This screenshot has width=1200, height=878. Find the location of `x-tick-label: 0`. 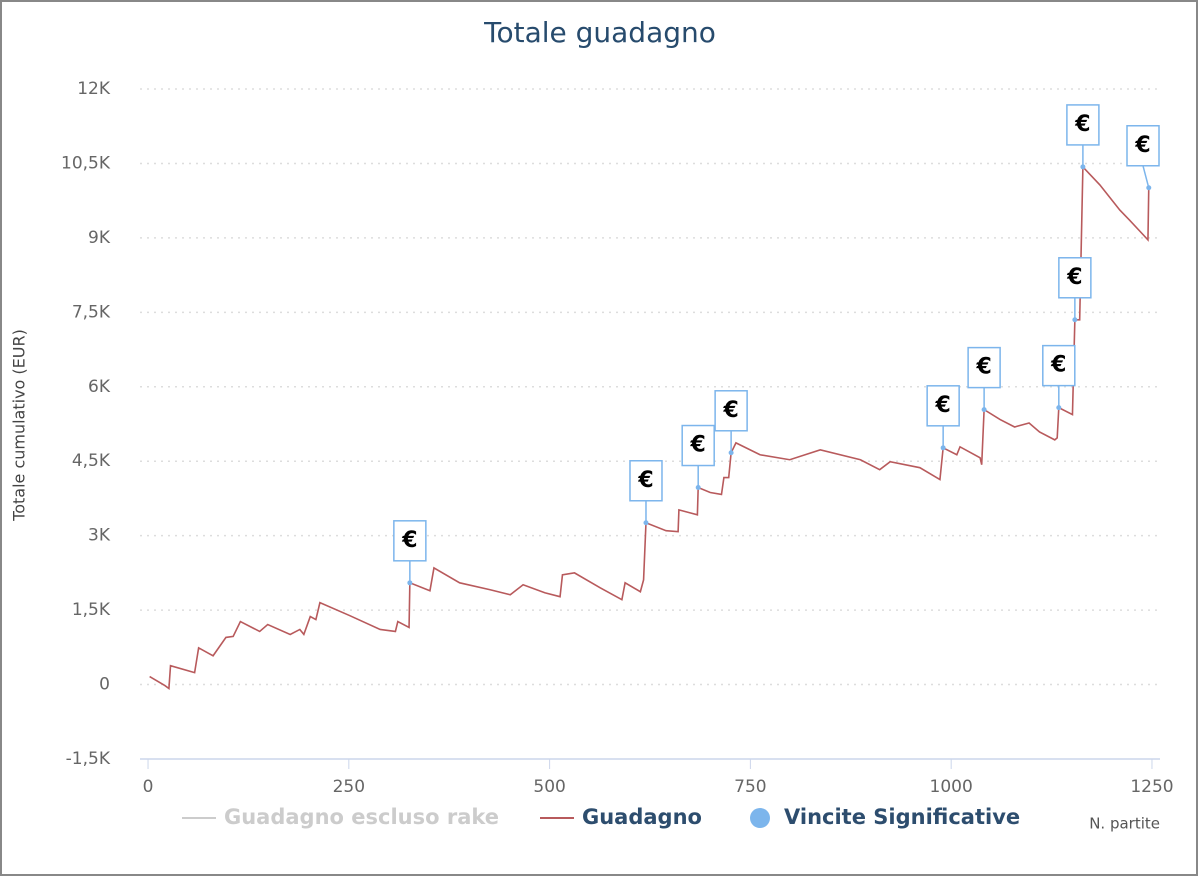

x-tick-label: 0 is located at coordinates (148, 787).